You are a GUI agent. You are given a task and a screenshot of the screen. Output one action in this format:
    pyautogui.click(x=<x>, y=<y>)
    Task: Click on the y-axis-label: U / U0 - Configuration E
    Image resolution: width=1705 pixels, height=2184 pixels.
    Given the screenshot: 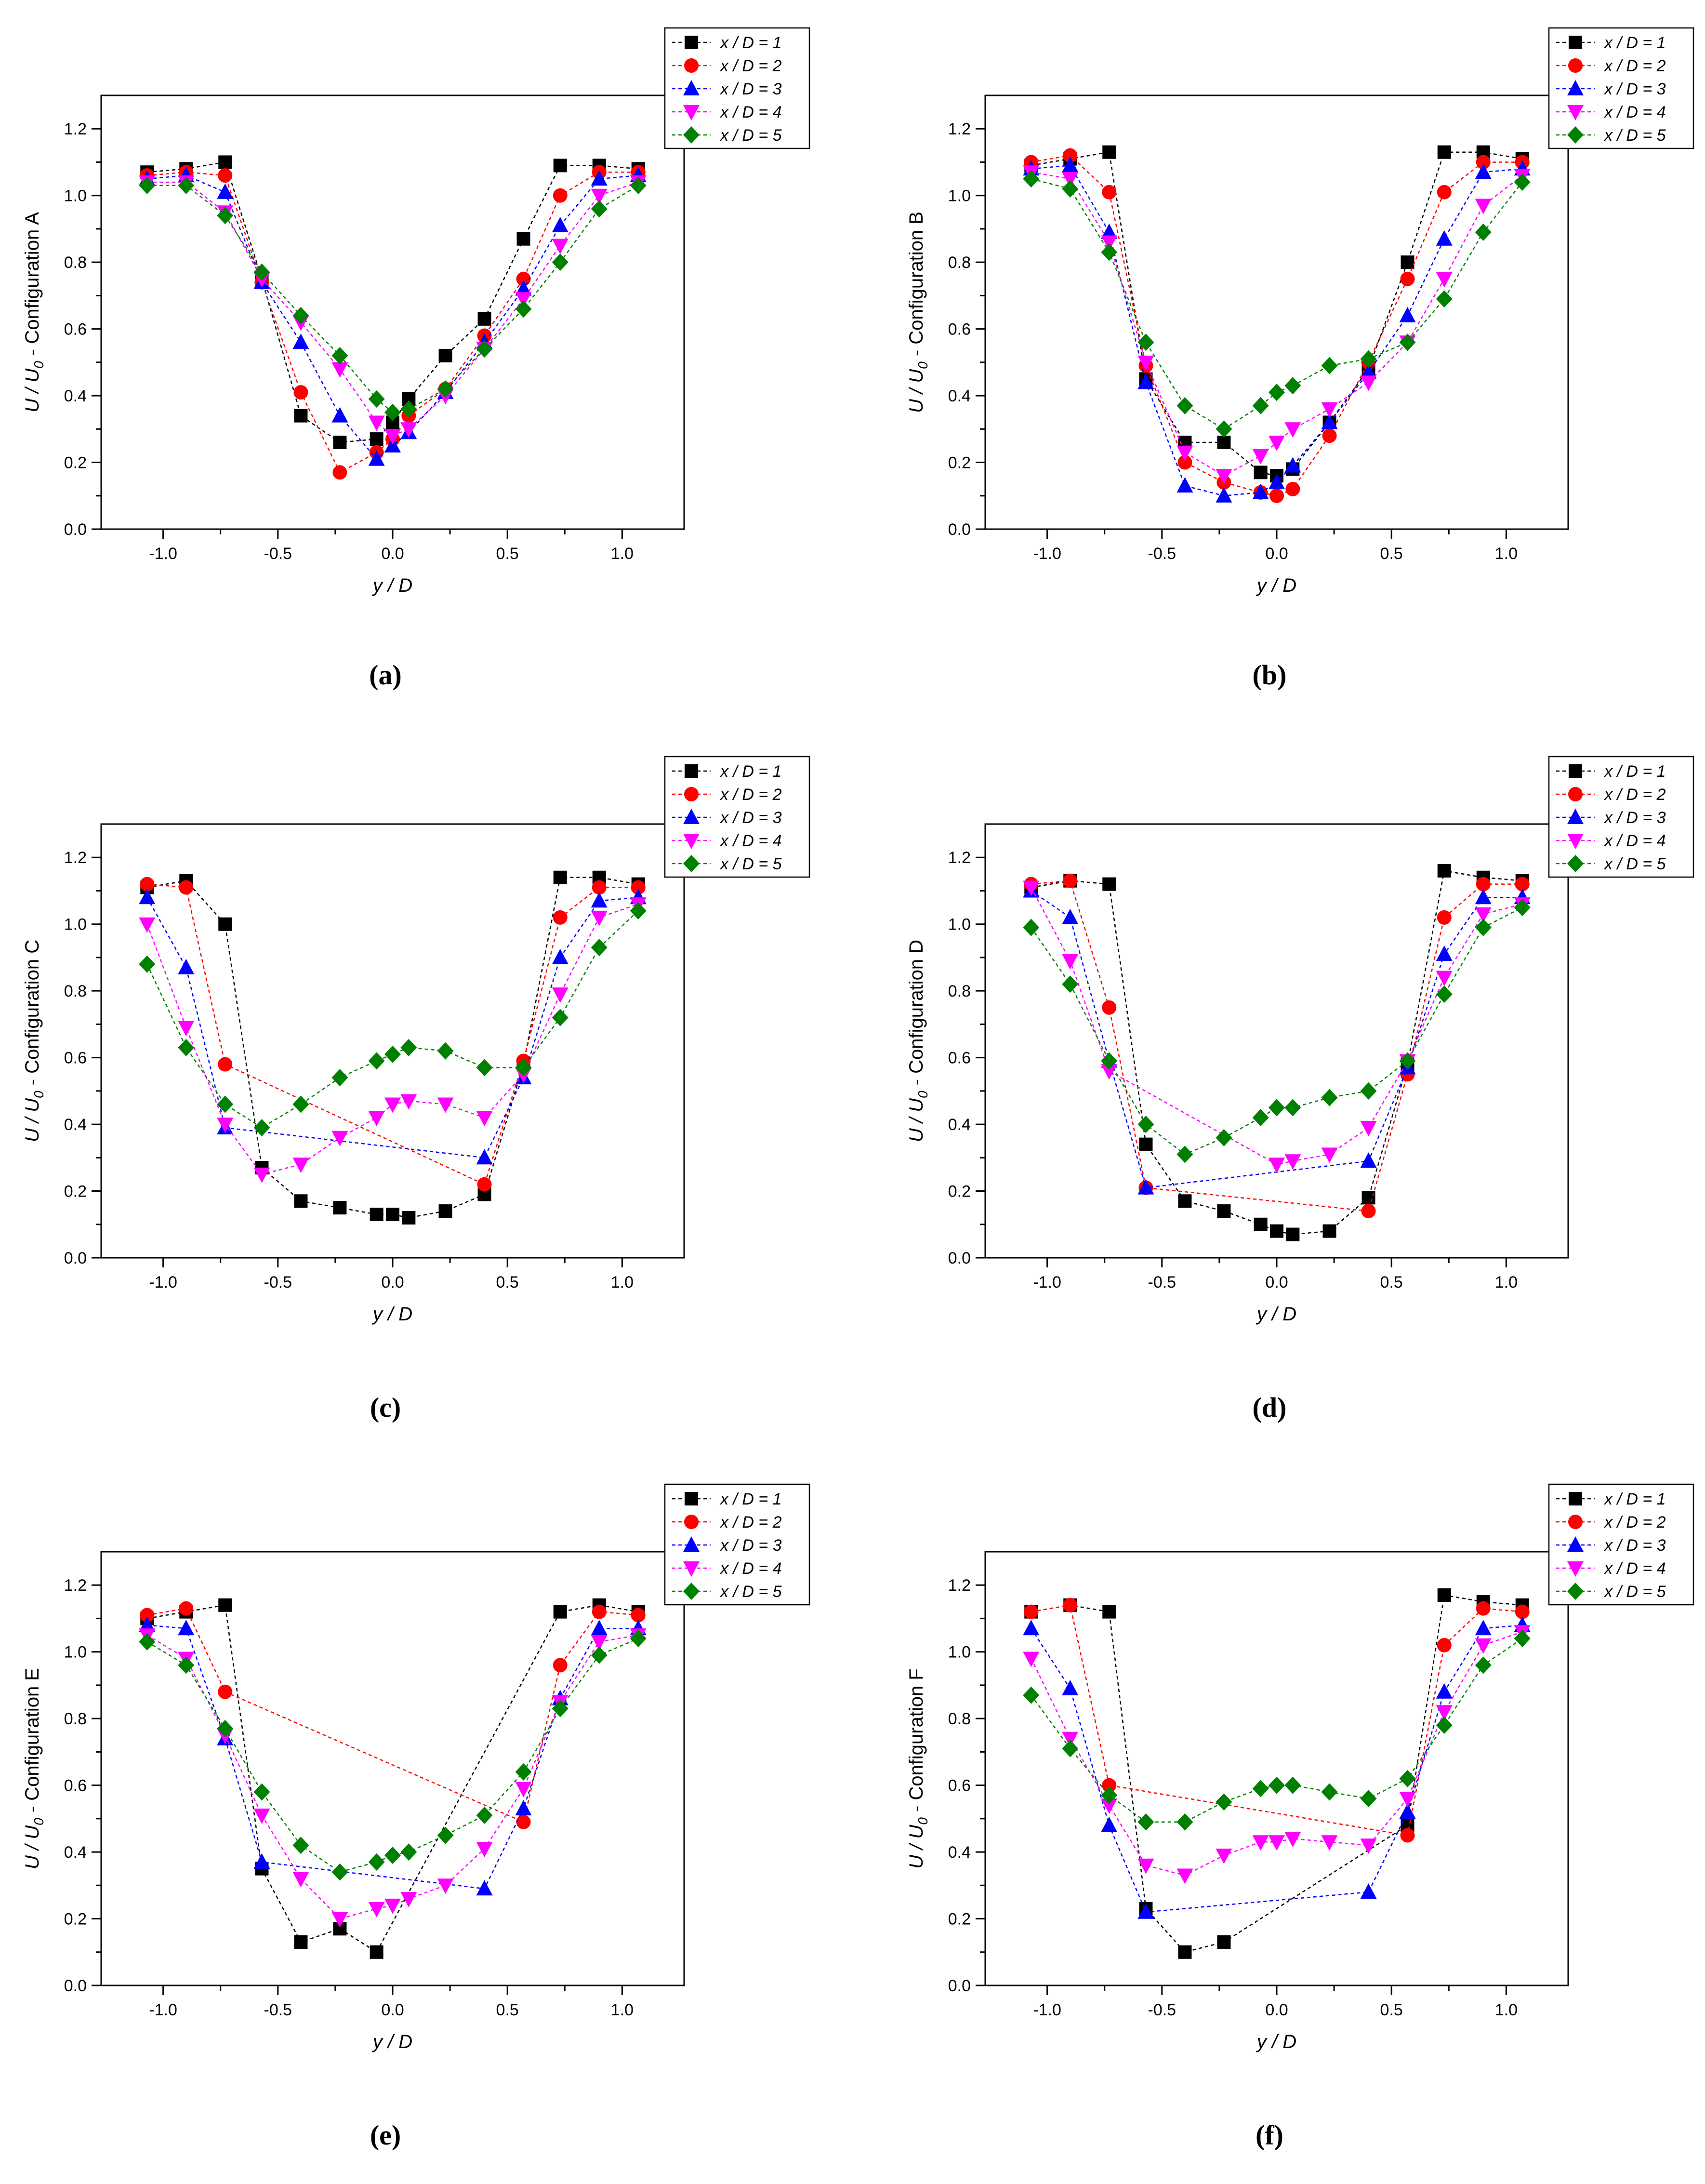 What is the action you would take?
    pyautogui.click(x=34, y=1768)
    